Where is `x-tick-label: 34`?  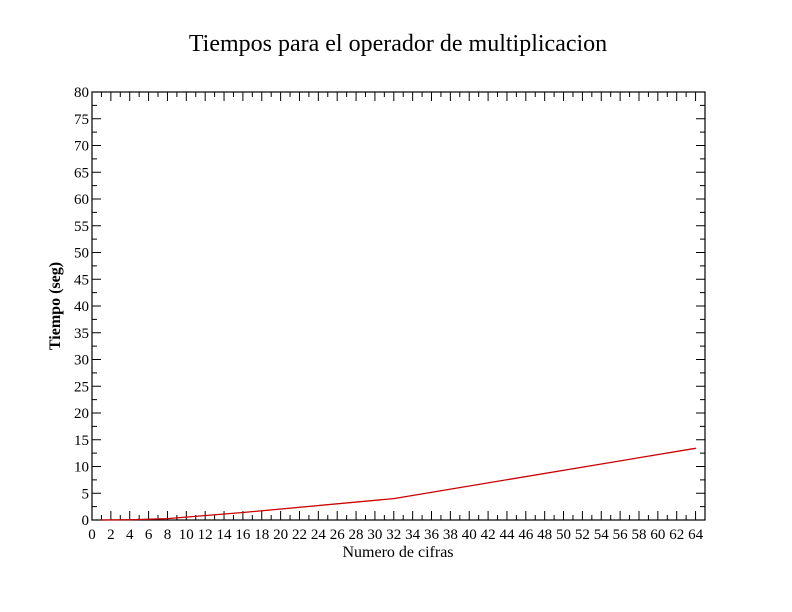 x-tick-label: 34 is located at coordinates (413, 535).